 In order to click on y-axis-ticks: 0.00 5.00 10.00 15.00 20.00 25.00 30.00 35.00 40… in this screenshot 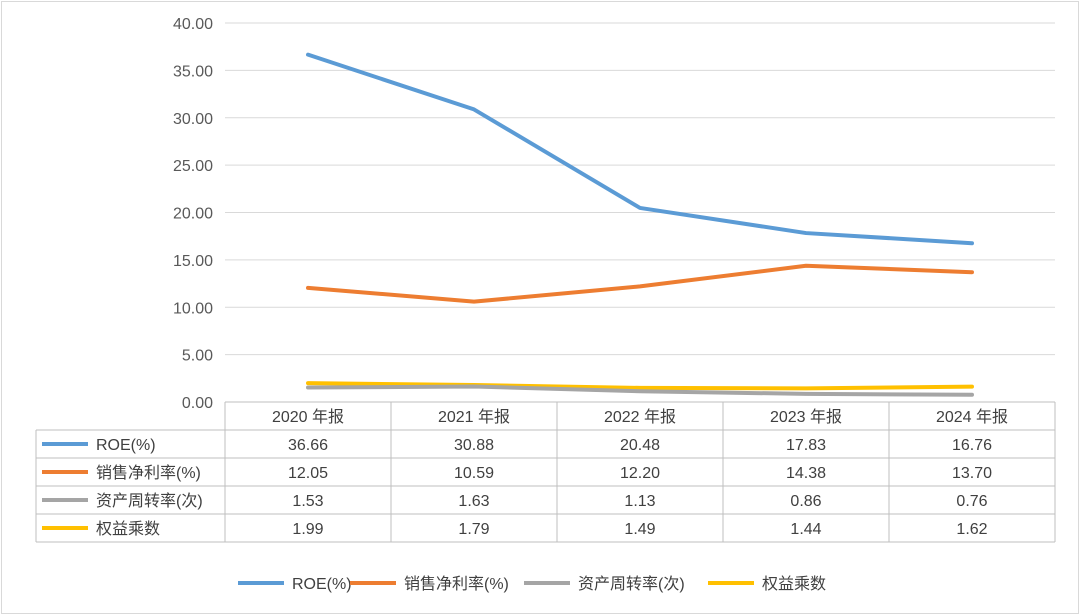, I will do `click(193, 214)`.